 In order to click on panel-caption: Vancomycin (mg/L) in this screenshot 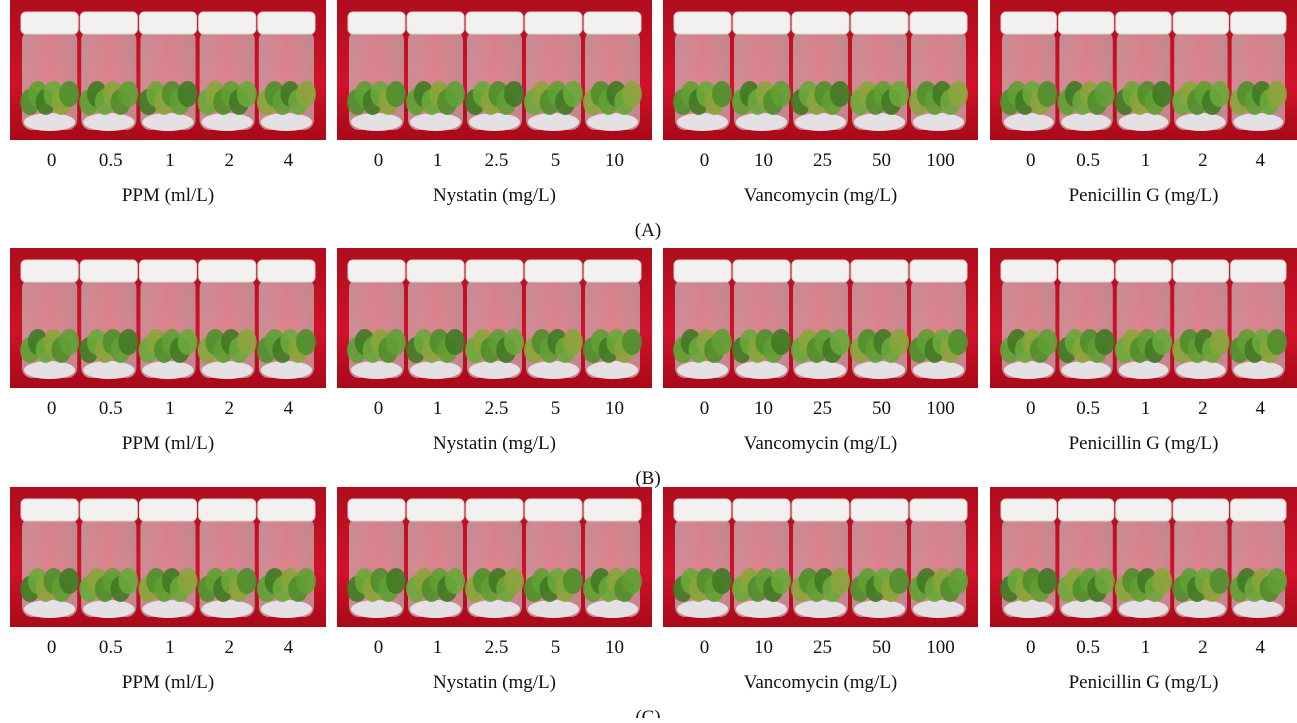, I will do `click(821, 682)`.